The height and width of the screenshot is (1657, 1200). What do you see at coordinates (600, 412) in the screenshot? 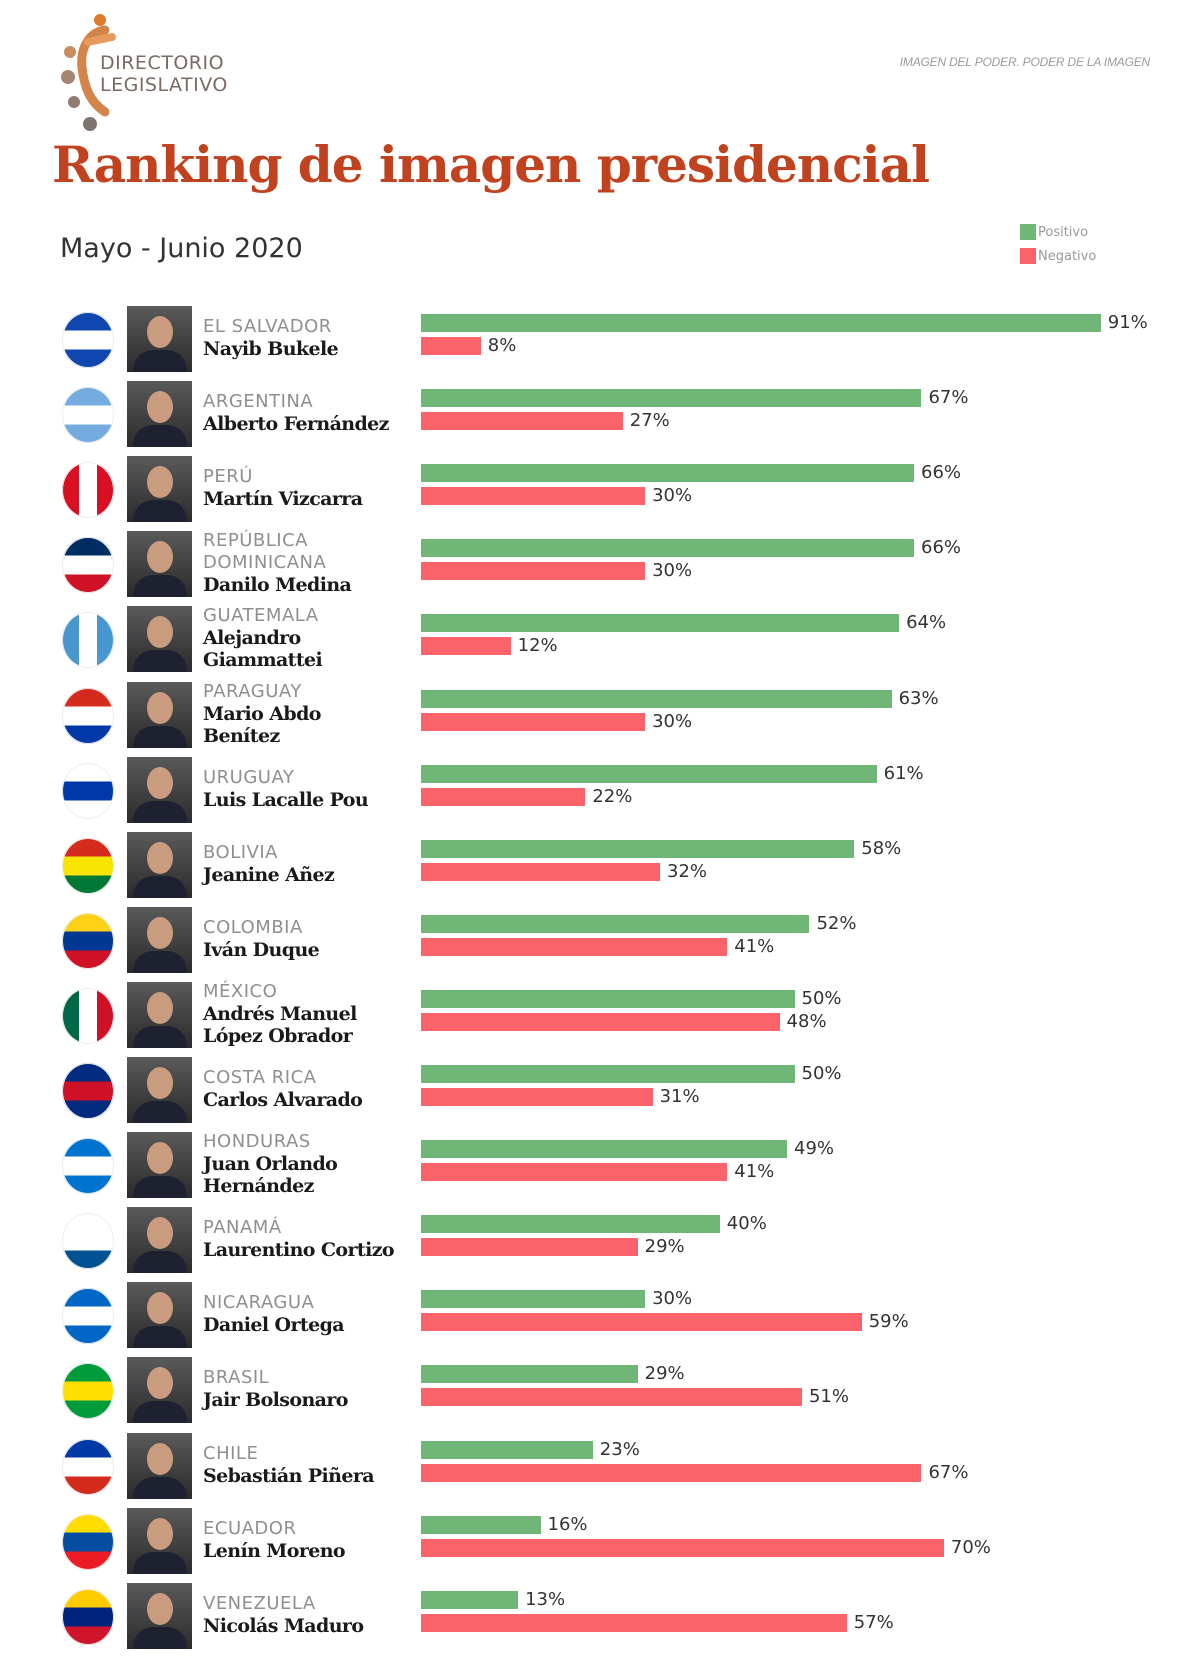
I see `chart-row: ARGENTINA Alberto Fernández 67% 27%` at bounding box center [600, 412].